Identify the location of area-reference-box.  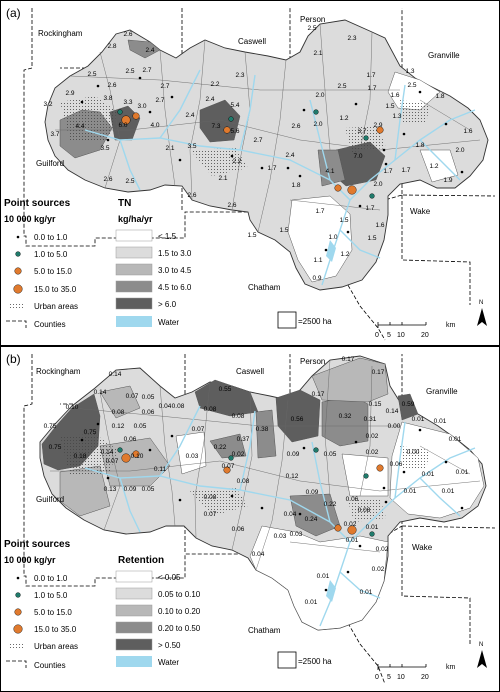
(287, 320).